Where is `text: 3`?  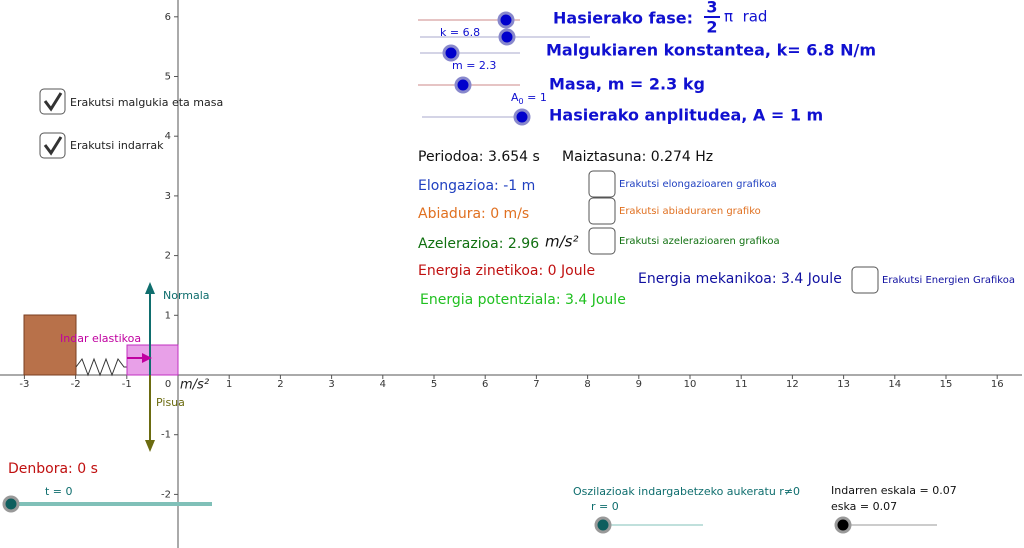
text: 3 is located at coordinates (711, 8).